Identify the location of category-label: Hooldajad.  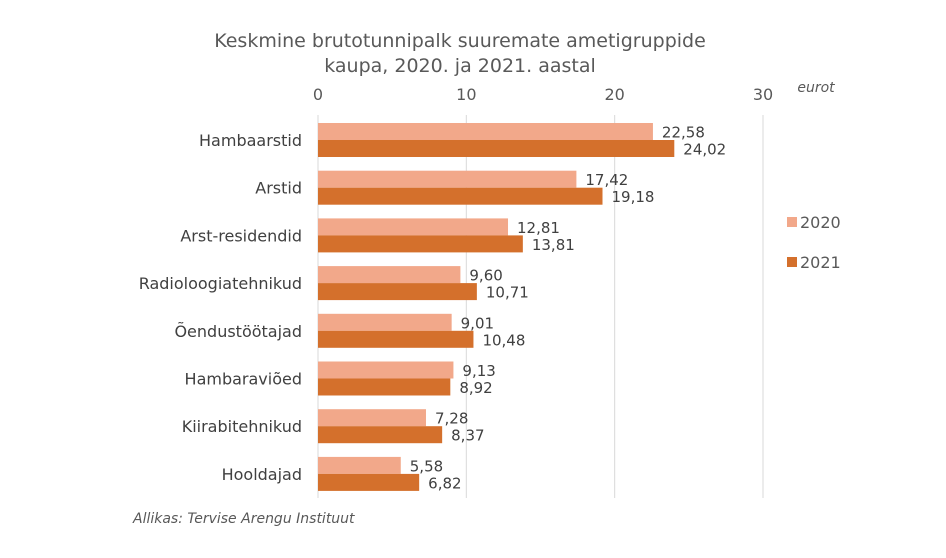
(262, 474).